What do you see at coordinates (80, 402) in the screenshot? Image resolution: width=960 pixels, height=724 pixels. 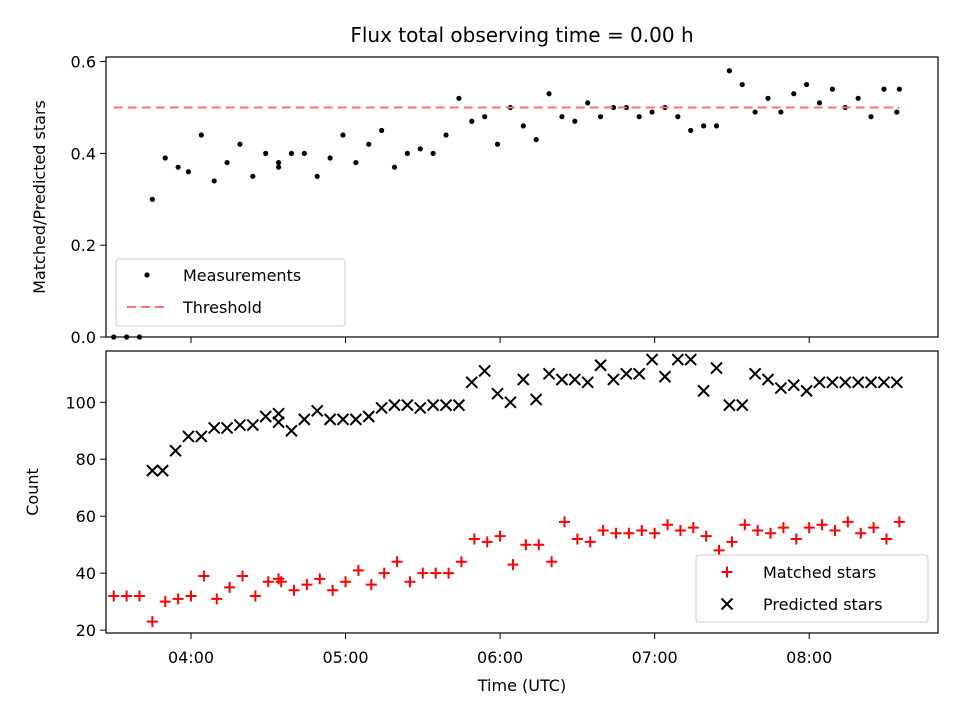 I see `count-y-tick-label: 100` at bounding box center [80, 402].